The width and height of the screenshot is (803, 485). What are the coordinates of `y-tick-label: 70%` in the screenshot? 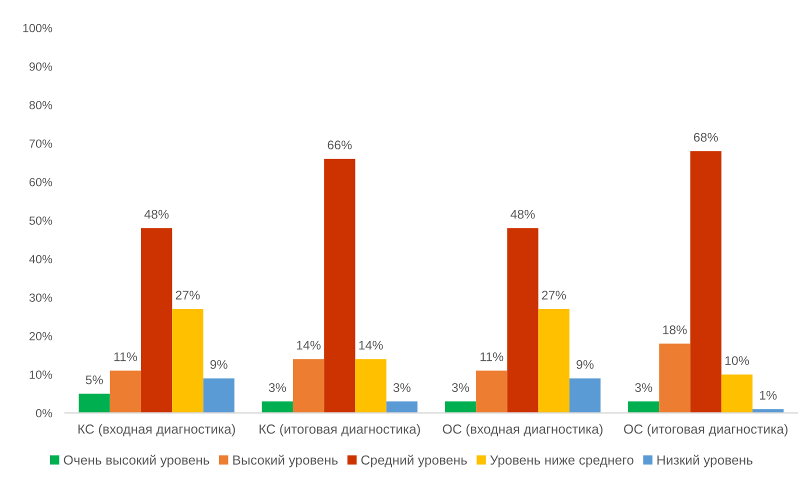 It's located at (41, 143).